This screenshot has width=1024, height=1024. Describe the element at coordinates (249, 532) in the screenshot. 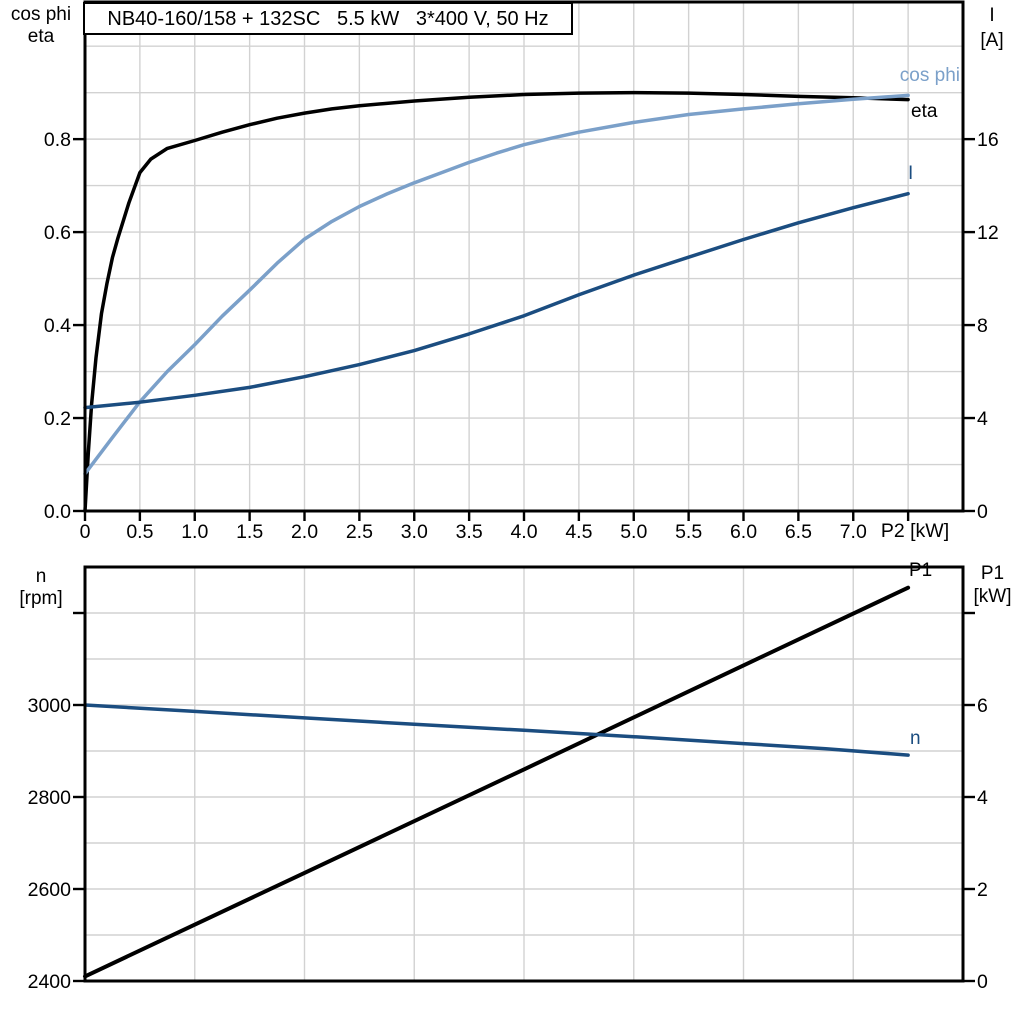

I see `x-tick-label: 1.5` at that location.